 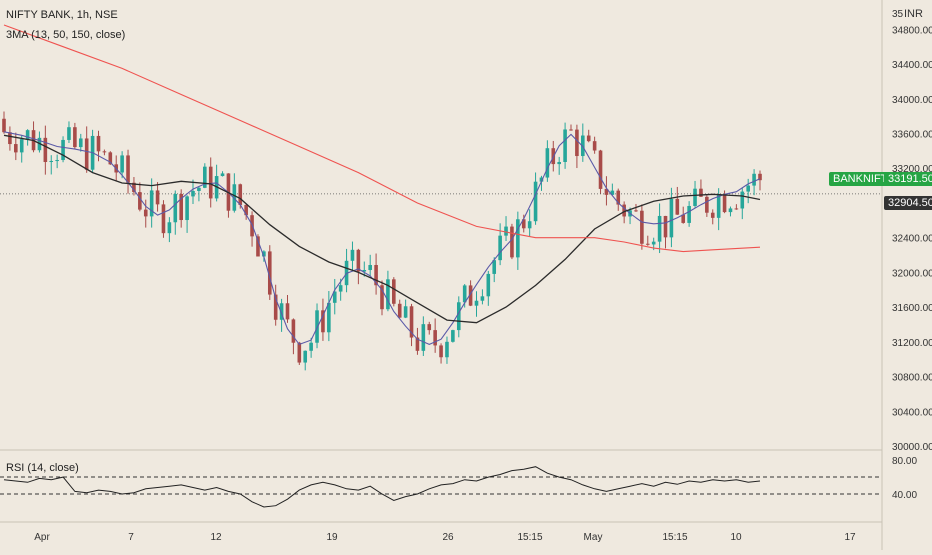 I want to click on rsi-tick-label: 40.00, so click(x=904, y=495).